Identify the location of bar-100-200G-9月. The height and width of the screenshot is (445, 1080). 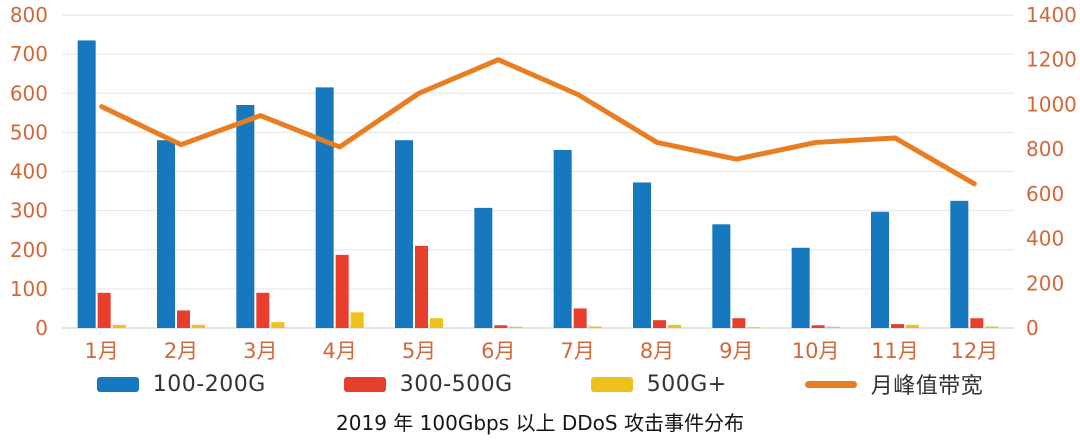
(721, 276).